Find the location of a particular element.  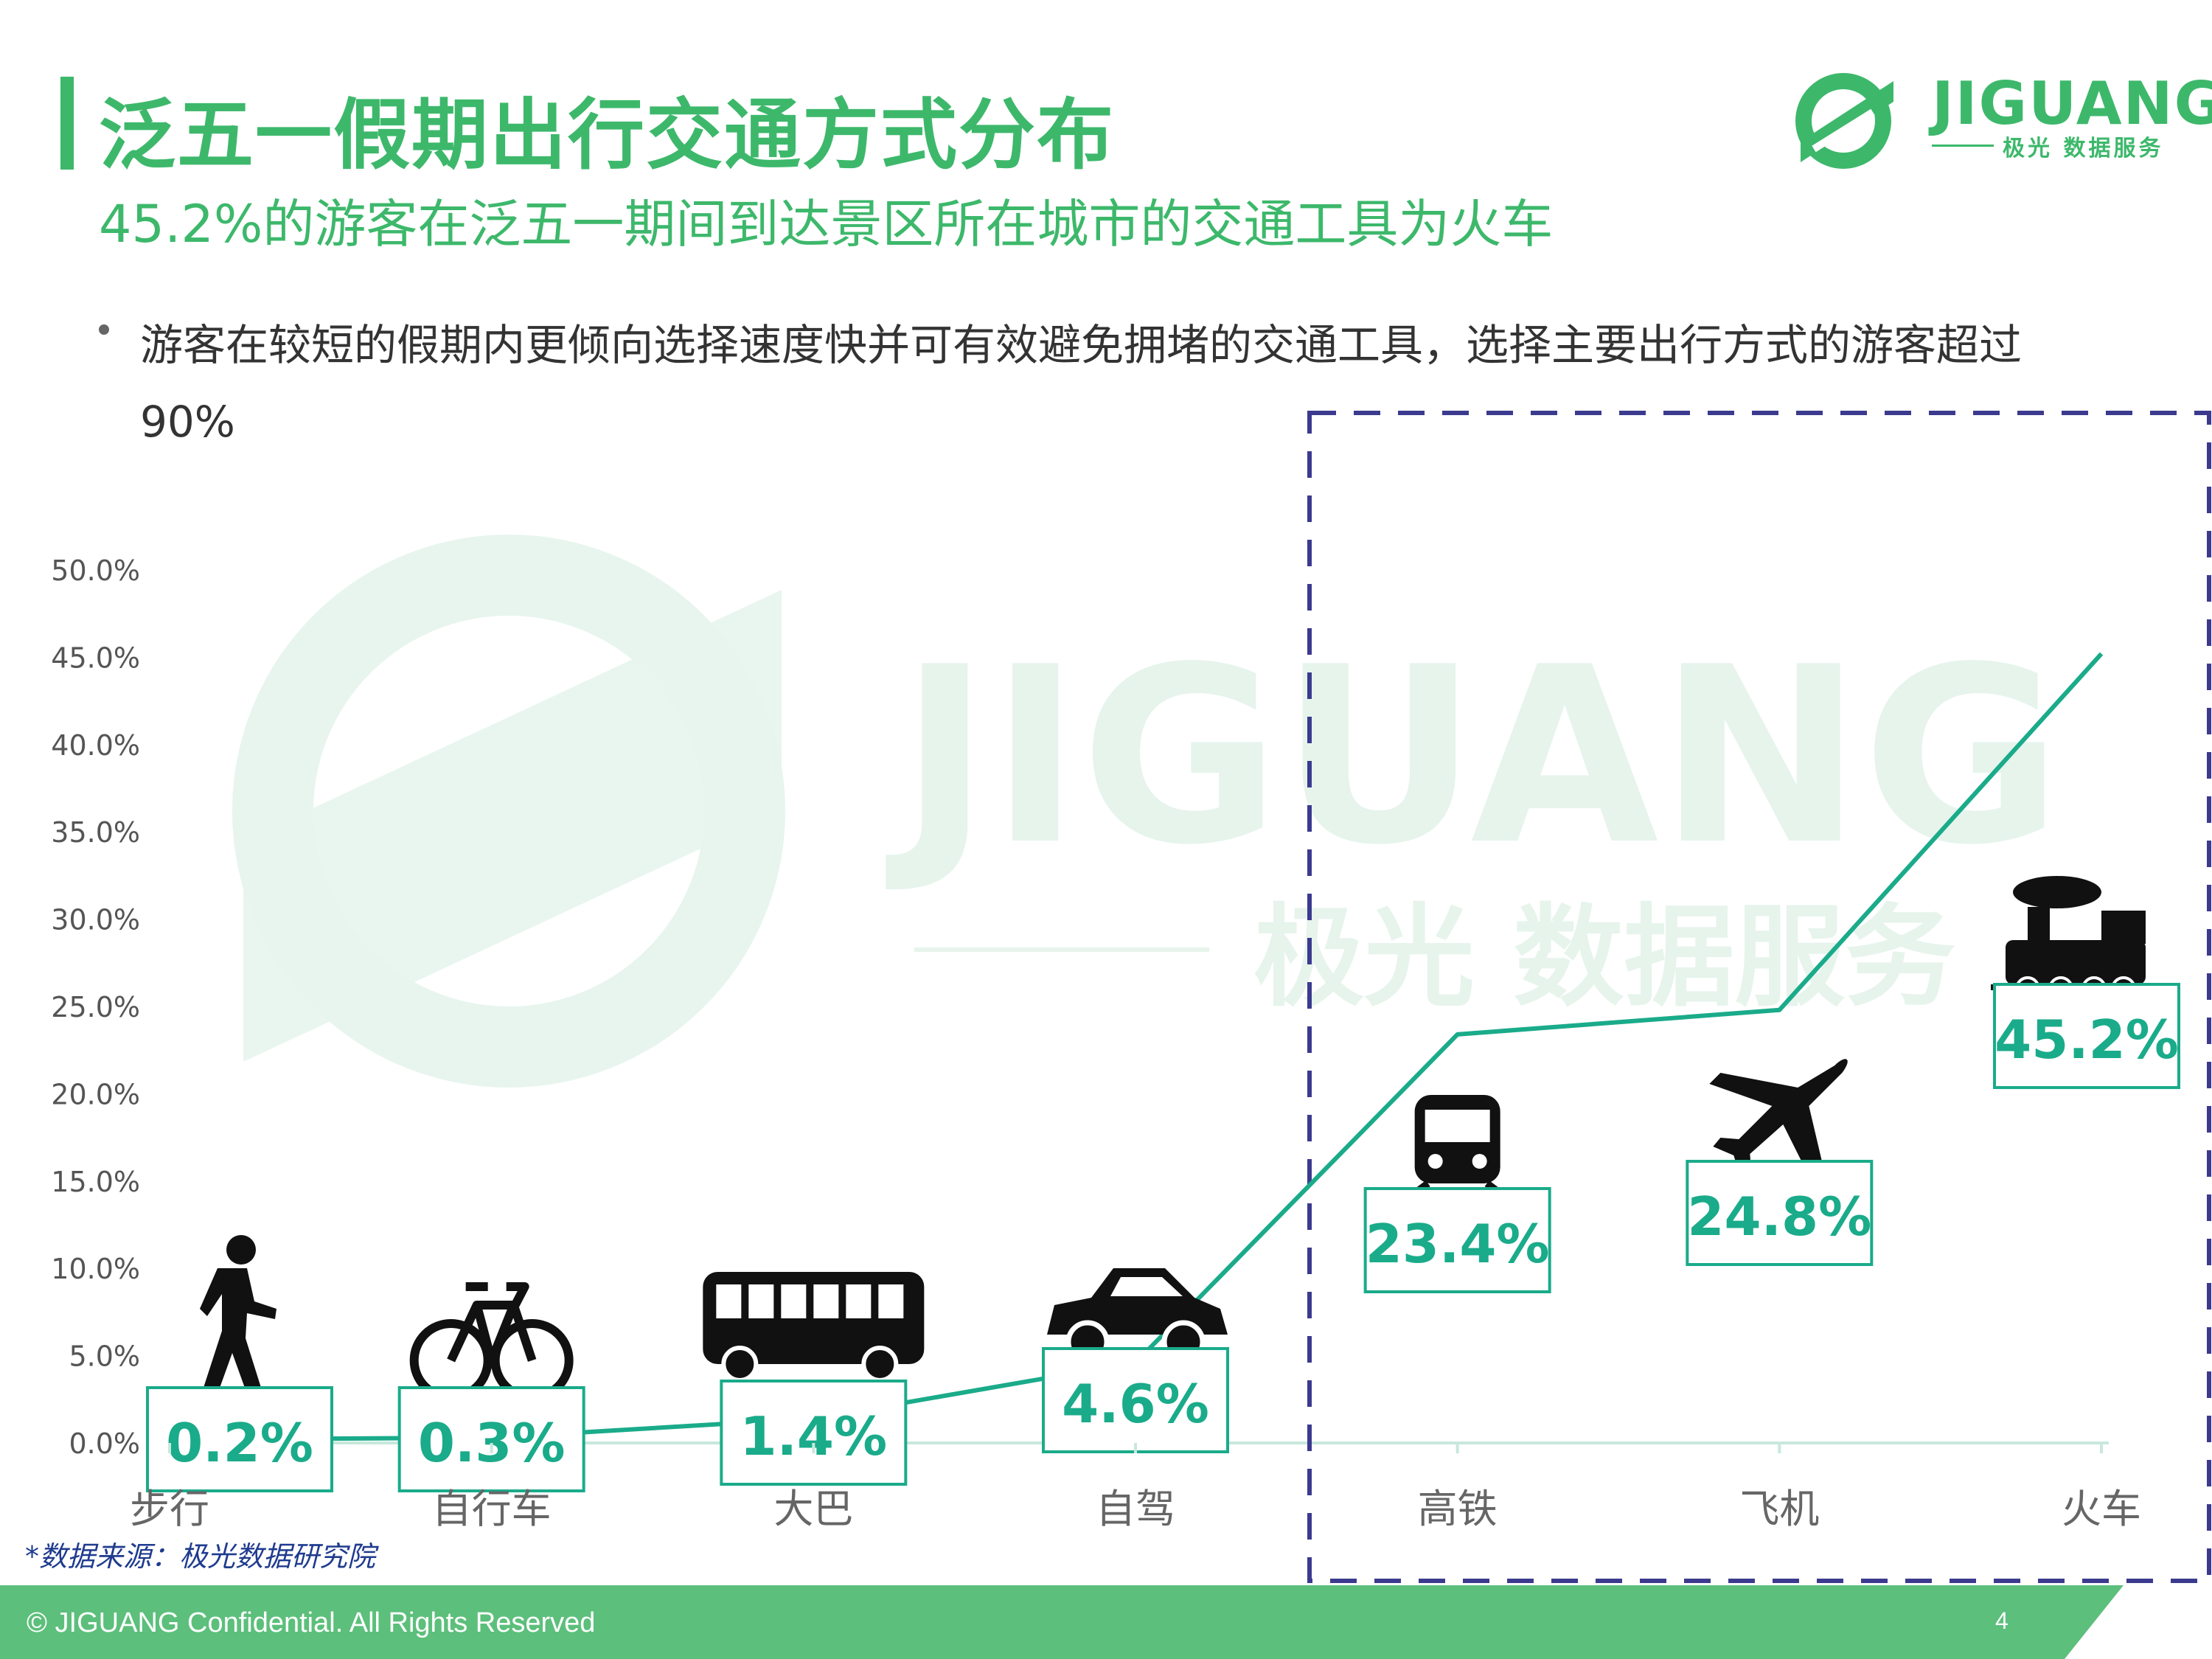

bicycle-icon is located at coordinates (491, 1342).